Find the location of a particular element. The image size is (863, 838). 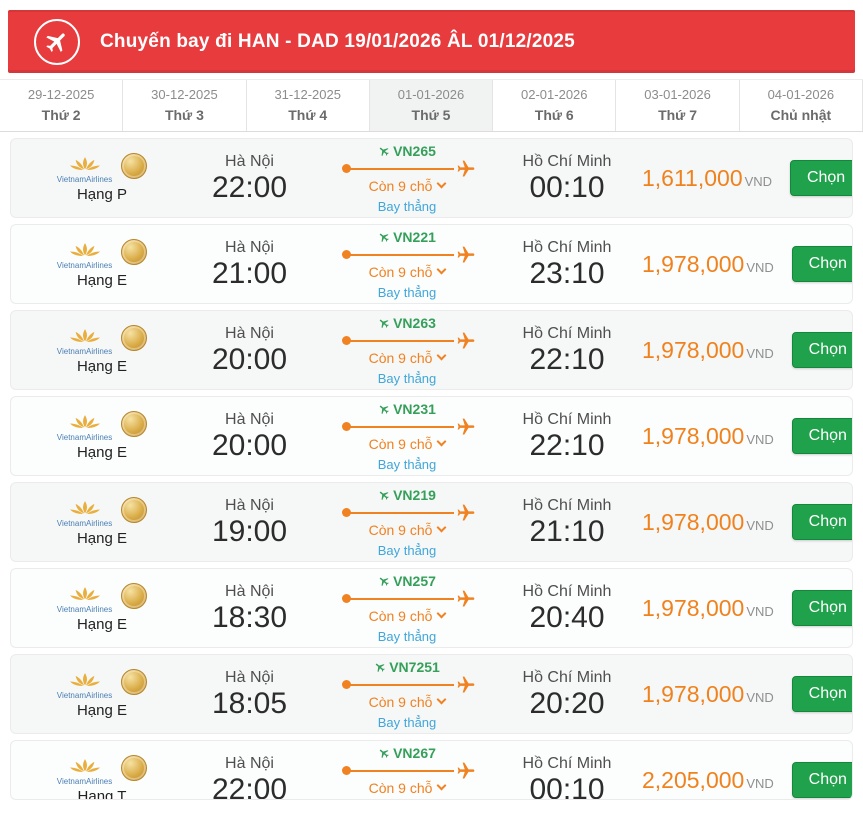

route-cell: VN265 Còn 9 chỗ Bay thẳng is located at coordinates (407, 178).